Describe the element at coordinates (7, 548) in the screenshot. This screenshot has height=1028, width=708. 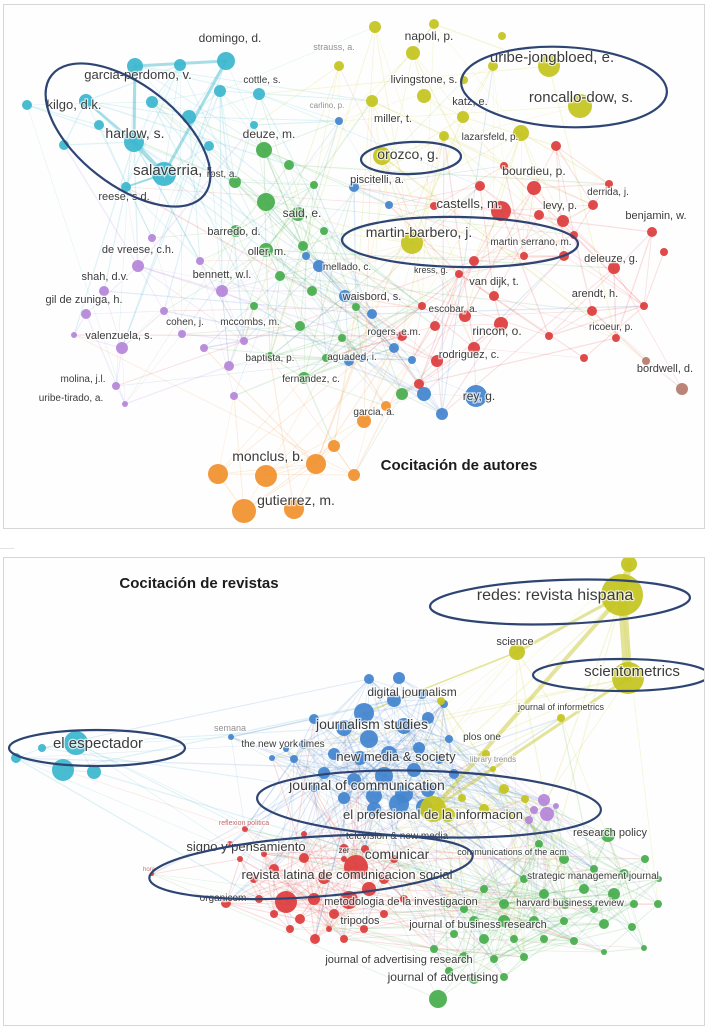
I see `page-divider` at that location.